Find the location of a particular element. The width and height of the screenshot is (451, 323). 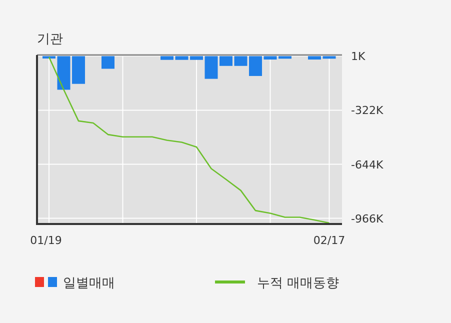

legend-label: 일별매매 is located at coordinates (89, 283).